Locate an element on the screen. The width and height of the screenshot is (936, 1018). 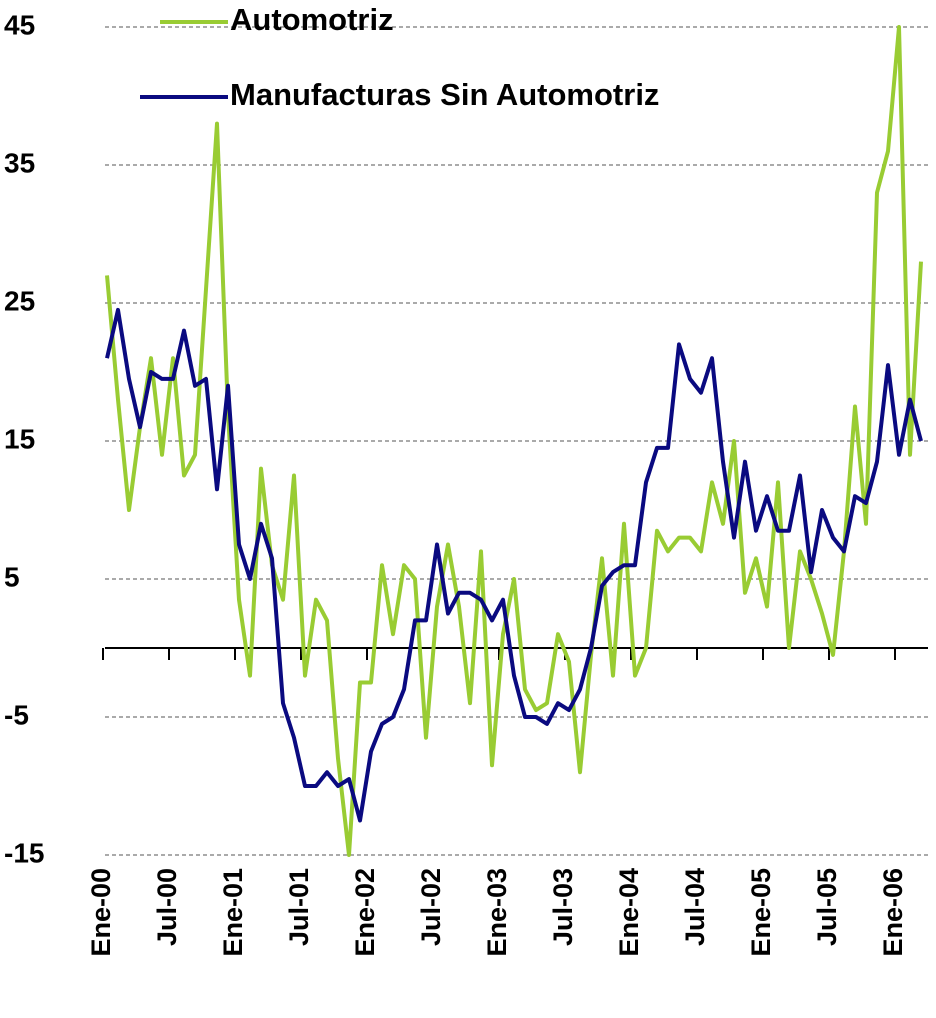
y-tick-label: 35 is located at coordinates (19, 162).